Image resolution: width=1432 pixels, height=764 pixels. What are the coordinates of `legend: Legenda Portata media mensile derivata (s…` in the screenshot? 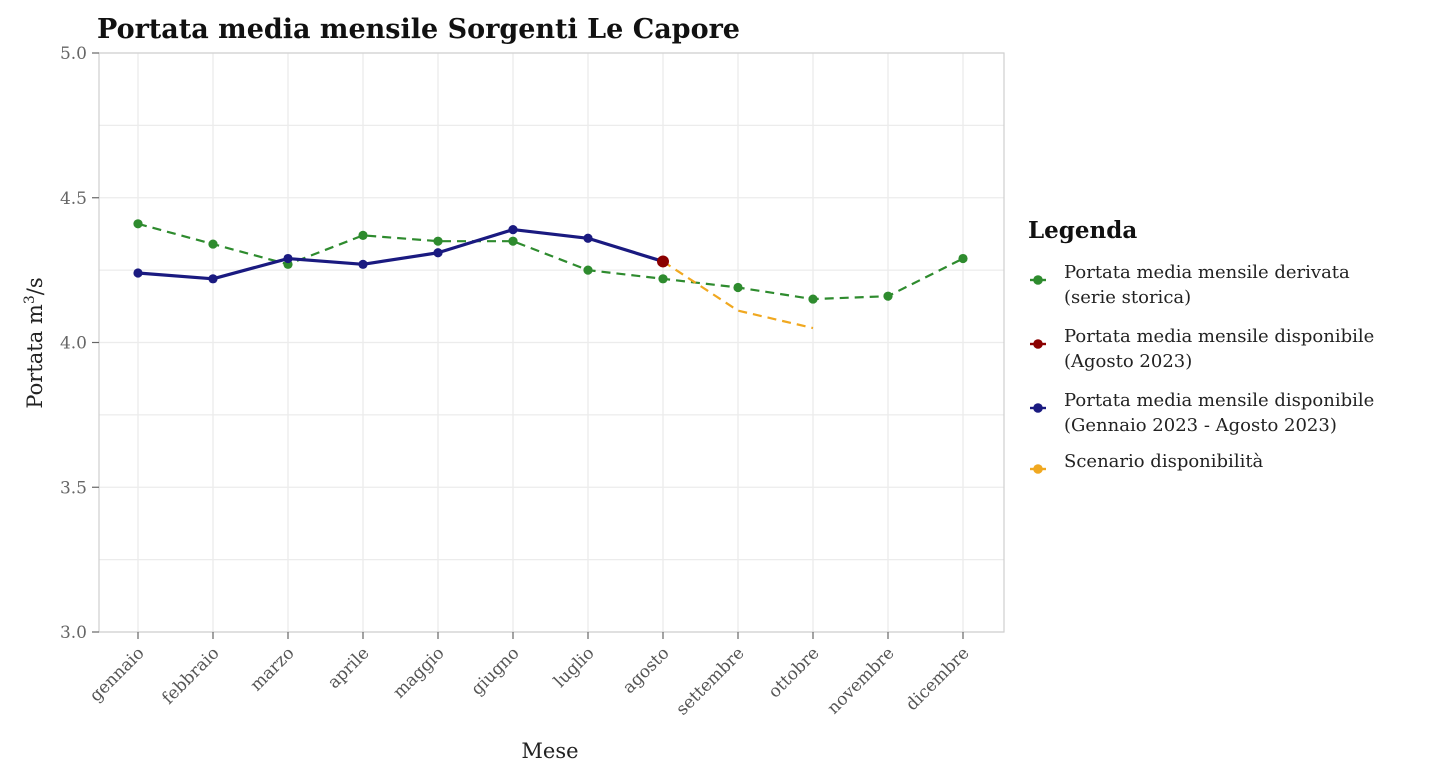 It's located at (1201, 345).